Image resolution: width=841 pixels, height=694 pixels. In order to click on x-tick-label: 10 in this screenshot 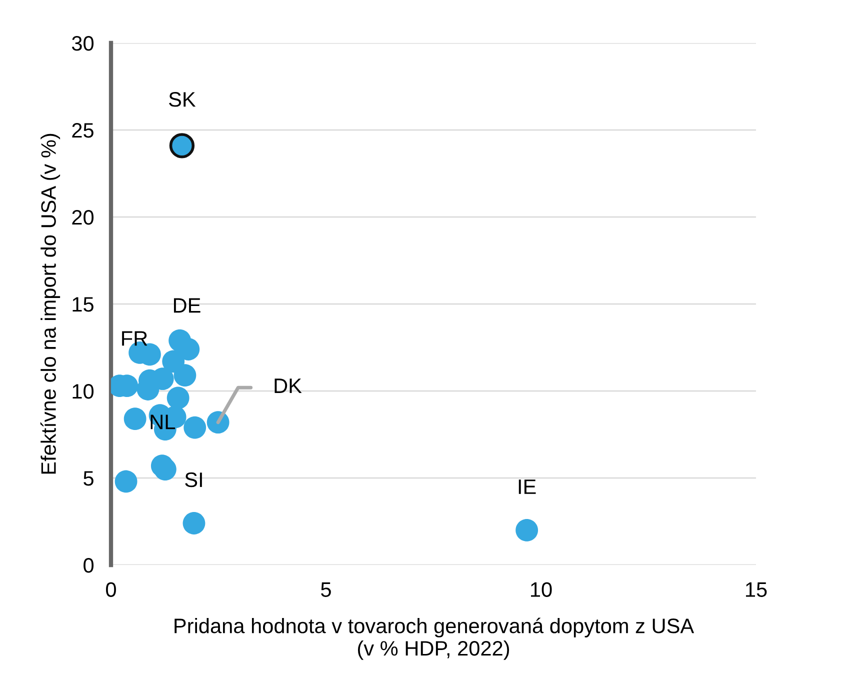, I will do `click(541, 589)`.